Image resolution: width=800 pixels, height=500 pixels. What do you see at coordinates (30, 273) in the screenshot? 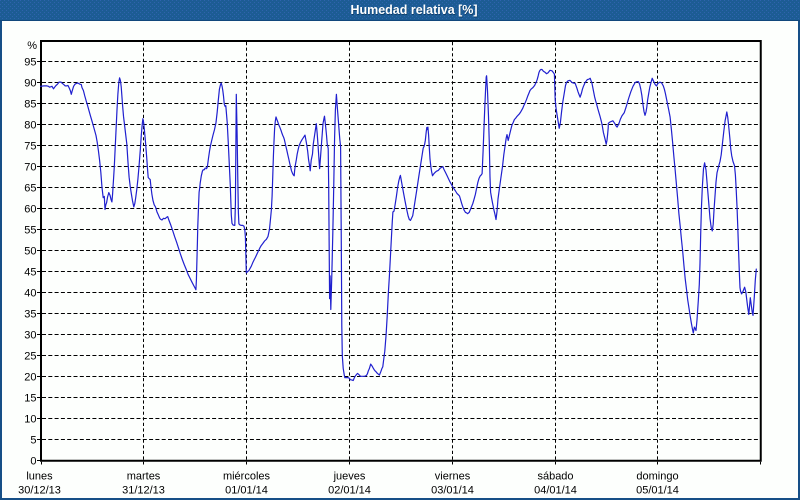
I see `svg-text: 45` at bounding box center [30, 273].